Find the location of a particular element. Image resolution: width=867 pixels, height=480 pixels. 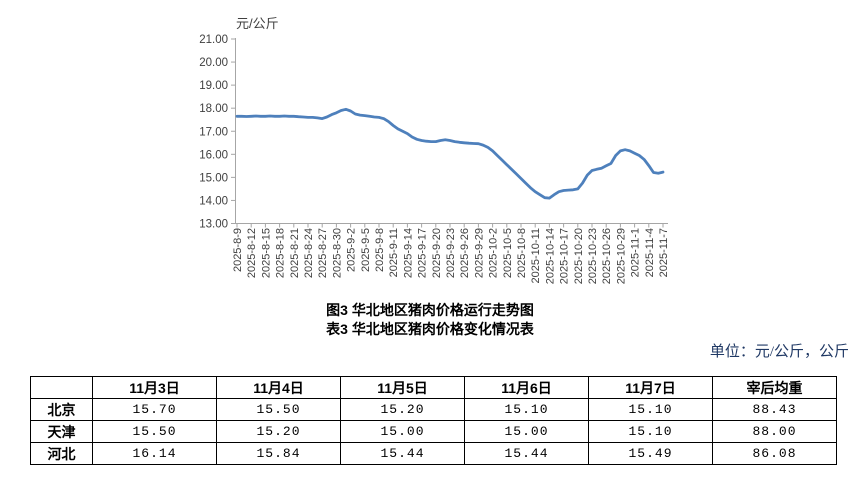

chart-titles: 图3 华北地区猪肉价格运行走势图 表3 华北地区猪肉价格变化情况表 is located at coordinates (430, 320).